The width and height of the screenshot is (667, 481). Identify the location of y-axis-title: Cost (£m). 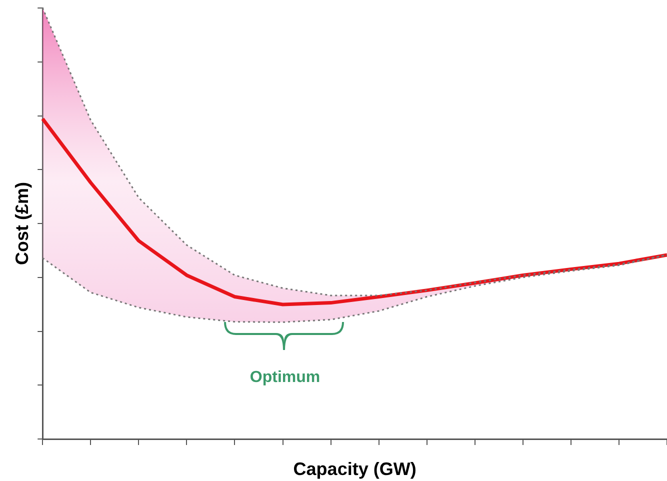
(22, 224).